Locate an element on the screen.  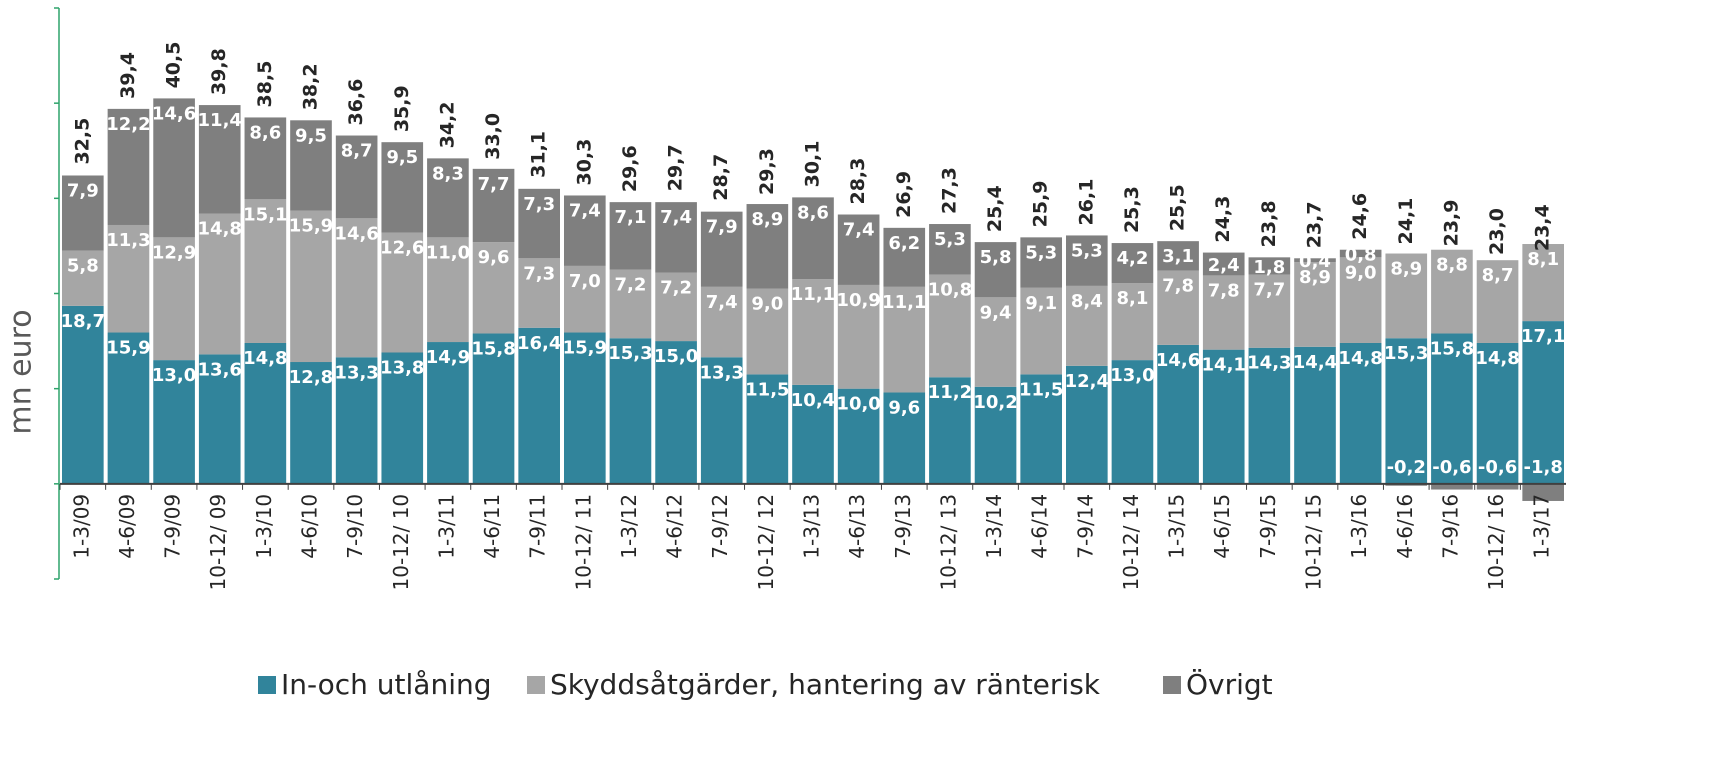
total-label: 27,3 is located at coordinates (949, 190).